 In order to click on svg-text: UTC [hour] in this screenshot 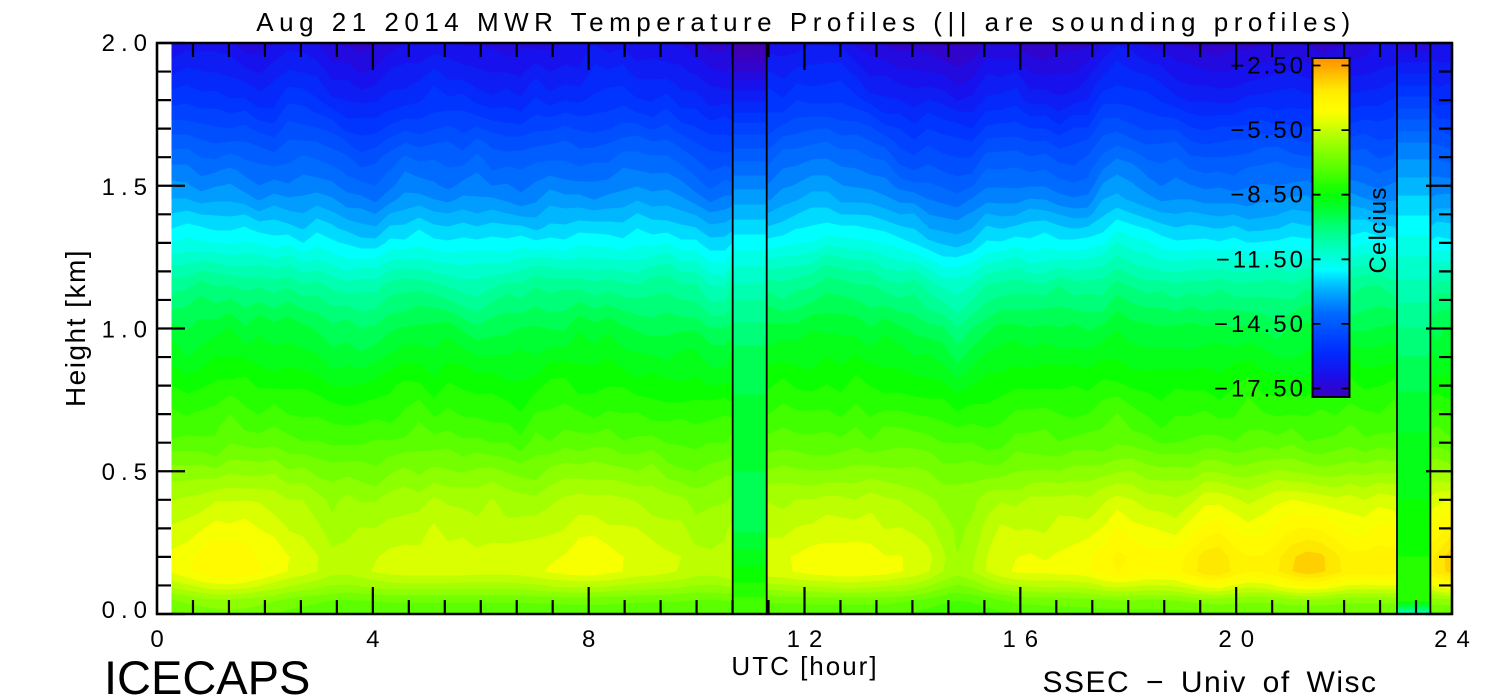, I will do `click(804, 666)`.